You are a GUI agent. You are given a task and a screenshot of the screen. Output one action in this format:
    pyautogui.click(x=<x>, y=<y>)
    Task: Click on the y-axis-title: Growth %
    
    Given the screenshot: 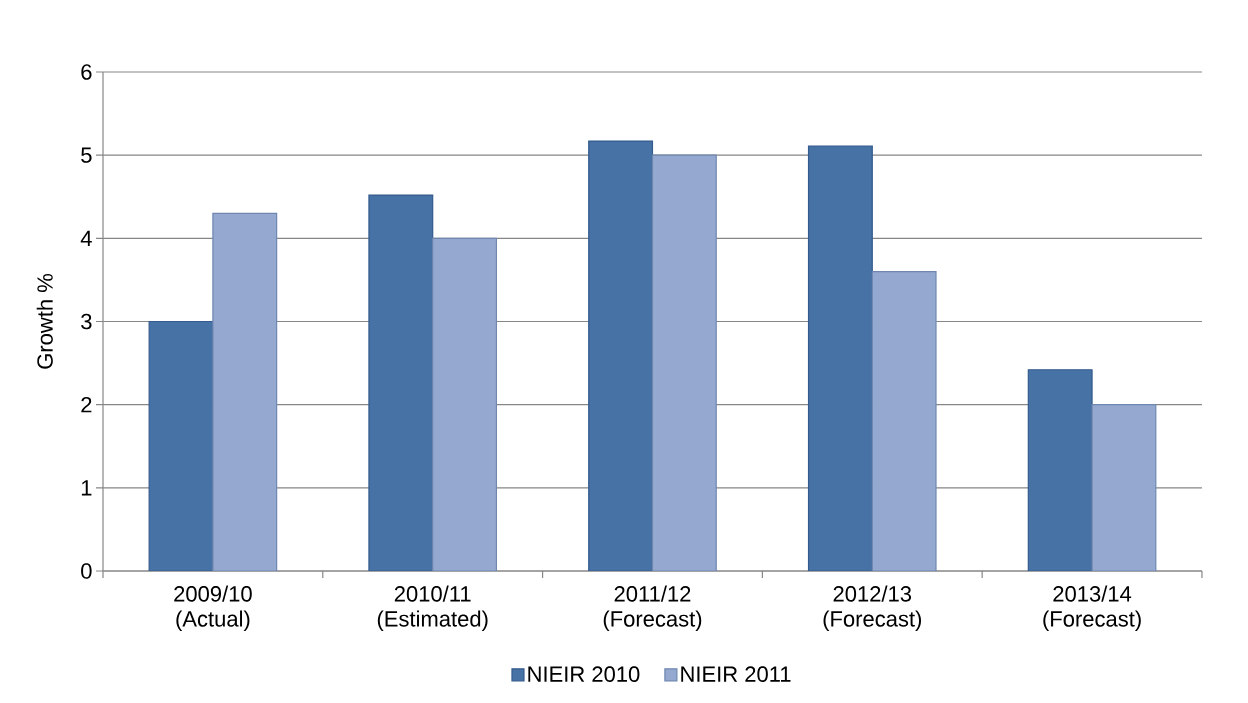 What is the action you would take?
    pyautogui.click(x=44, y=321)
    